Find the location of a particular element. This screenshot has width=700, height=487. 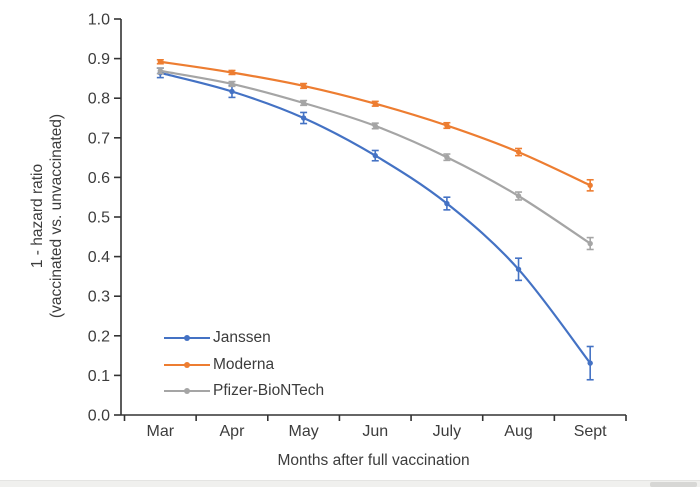

x-axis-title: Months after full vaccination is located at coordinates (373, 460).